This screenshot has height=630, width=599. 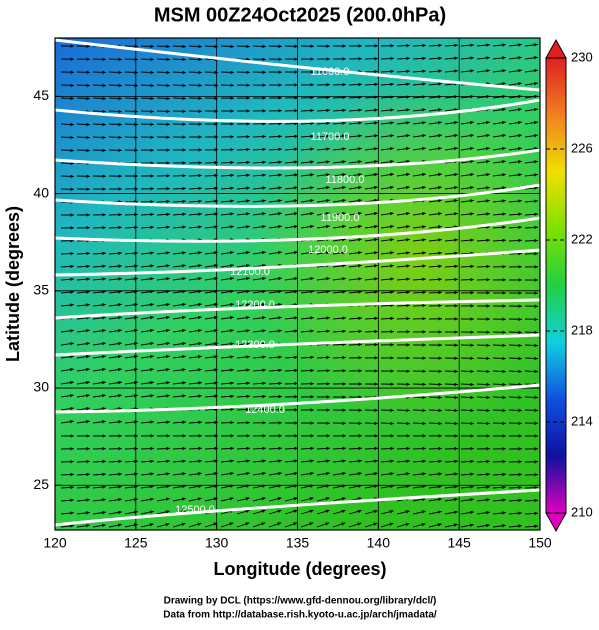 What do you see at coordinates (136, 543) in the screenshot?
I see `x-tick-label: 125` at bounding box center [136, 543].